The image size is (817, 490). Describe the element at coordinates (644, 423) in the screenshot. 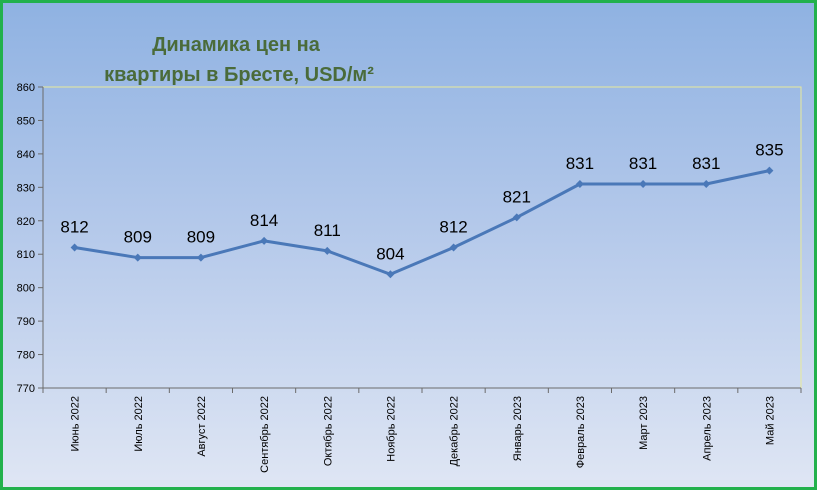

I see `x-tick-label: Март 2023` at that location.